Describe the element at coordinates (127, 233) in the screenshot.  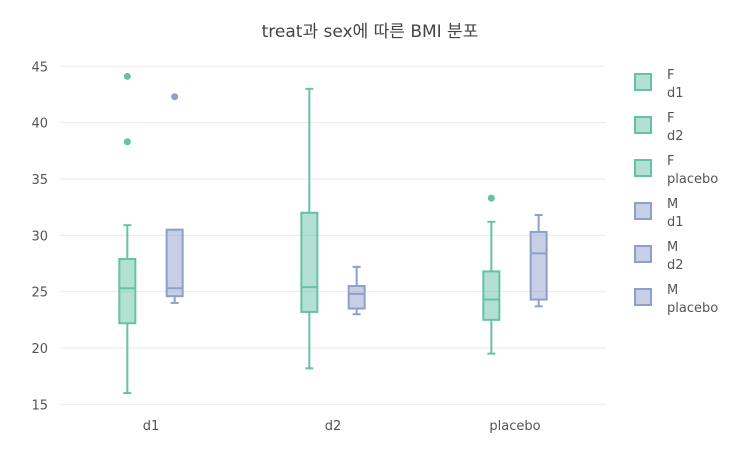
I see `box-F-d1` at that location.